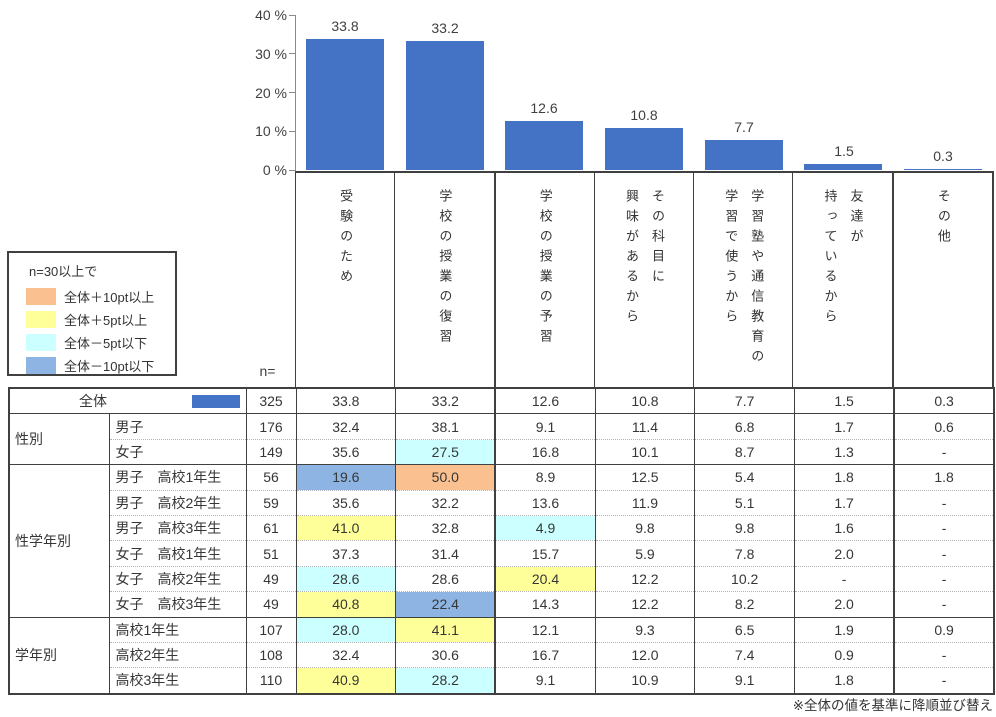 The image size is (996, 717). Describe the element at coordinates (177, 654) in the screenshot. I see `row-label-cell: 高校2年生` at that location.